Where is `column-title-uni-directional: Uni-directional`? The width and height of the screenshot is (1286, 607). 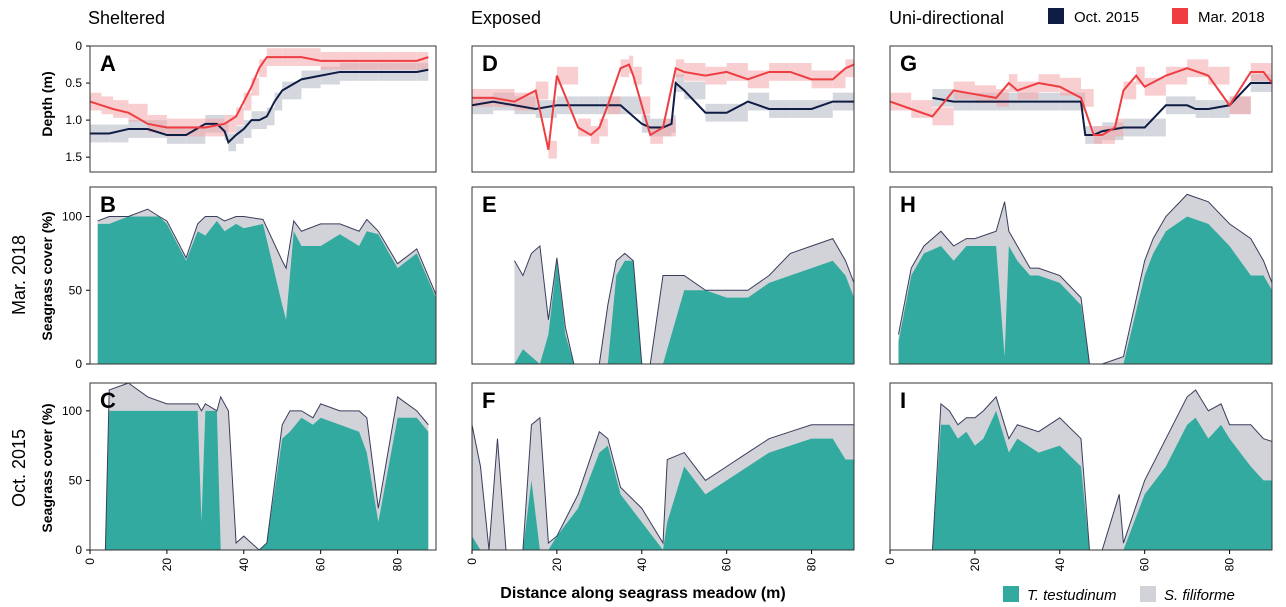 column-title-uni-directional: Uni-directional is located at coordinates (946, 18).